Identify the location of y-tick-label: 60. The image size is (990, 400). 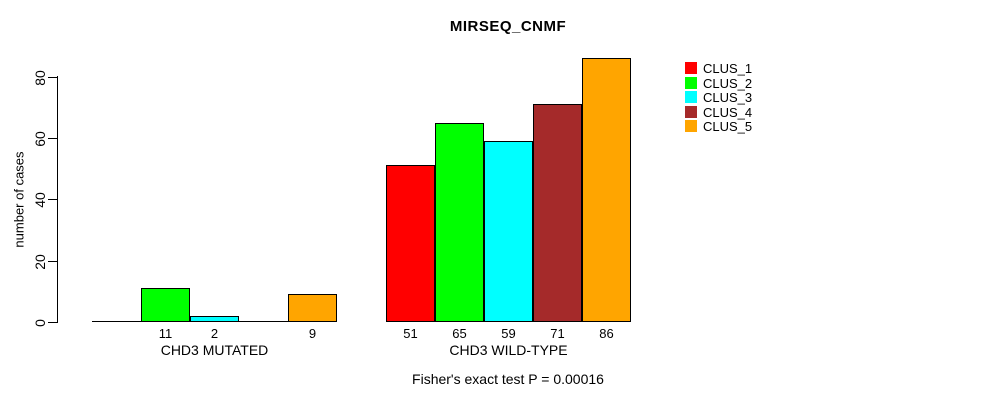
(40, 138).